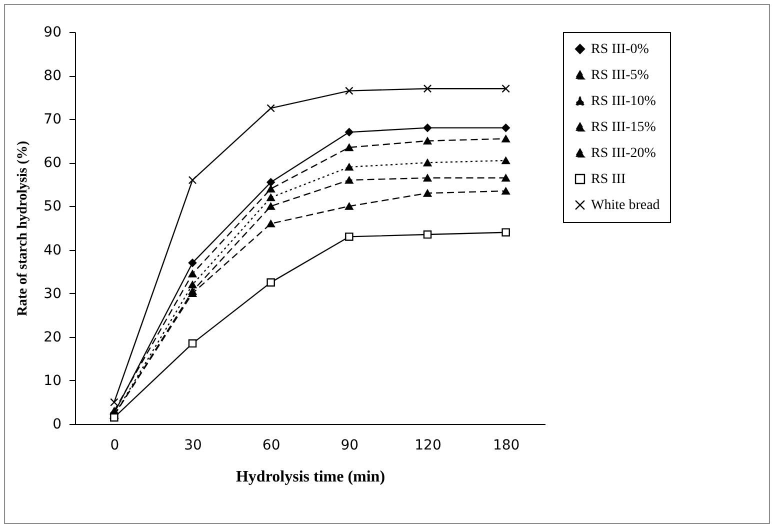  What do you see at coordinates (53, 294) in the screenshot?
I see `y-tick-label: 30` at bounding box center [53, 294].